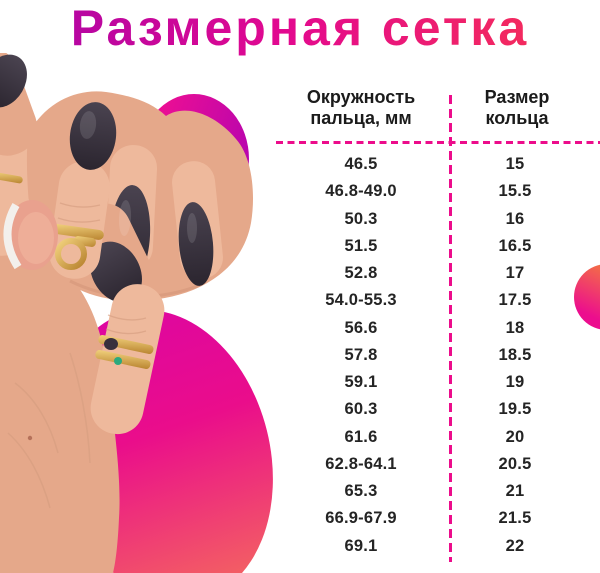 Image resolution: width=600 pixels, height=573 pixels. What do you see at coordinates (436, 191) in the screenshot?
I see `table-row: 46.8-49.0 15.5` at bounding box center [436, 191].